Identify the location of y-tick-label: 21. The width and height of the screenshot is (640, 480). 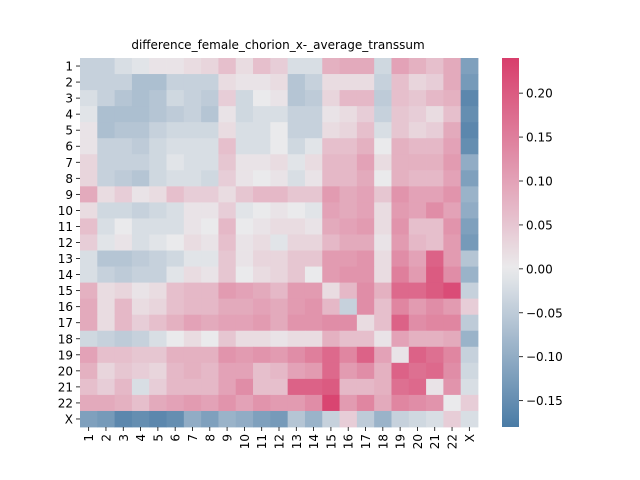
(65, 387).